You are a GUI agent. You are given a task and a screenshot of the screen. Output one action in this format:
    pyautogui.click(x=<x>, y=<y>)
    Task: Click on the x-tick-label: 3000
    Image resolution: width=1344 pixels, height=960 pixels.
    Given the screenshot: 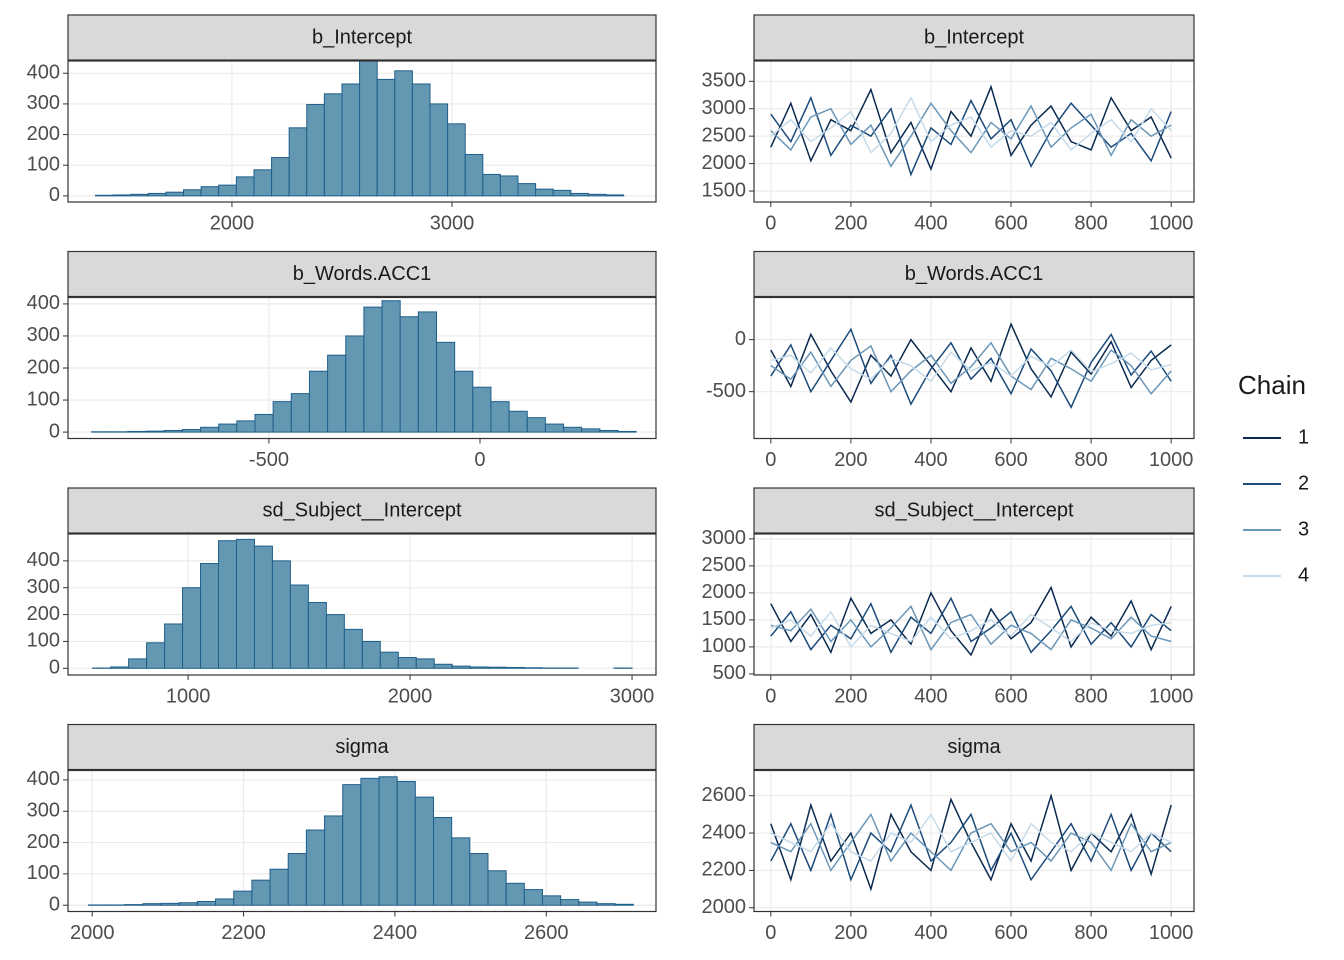 What is the action you would take?
    pyautogui.click(x=452, y=223)
    